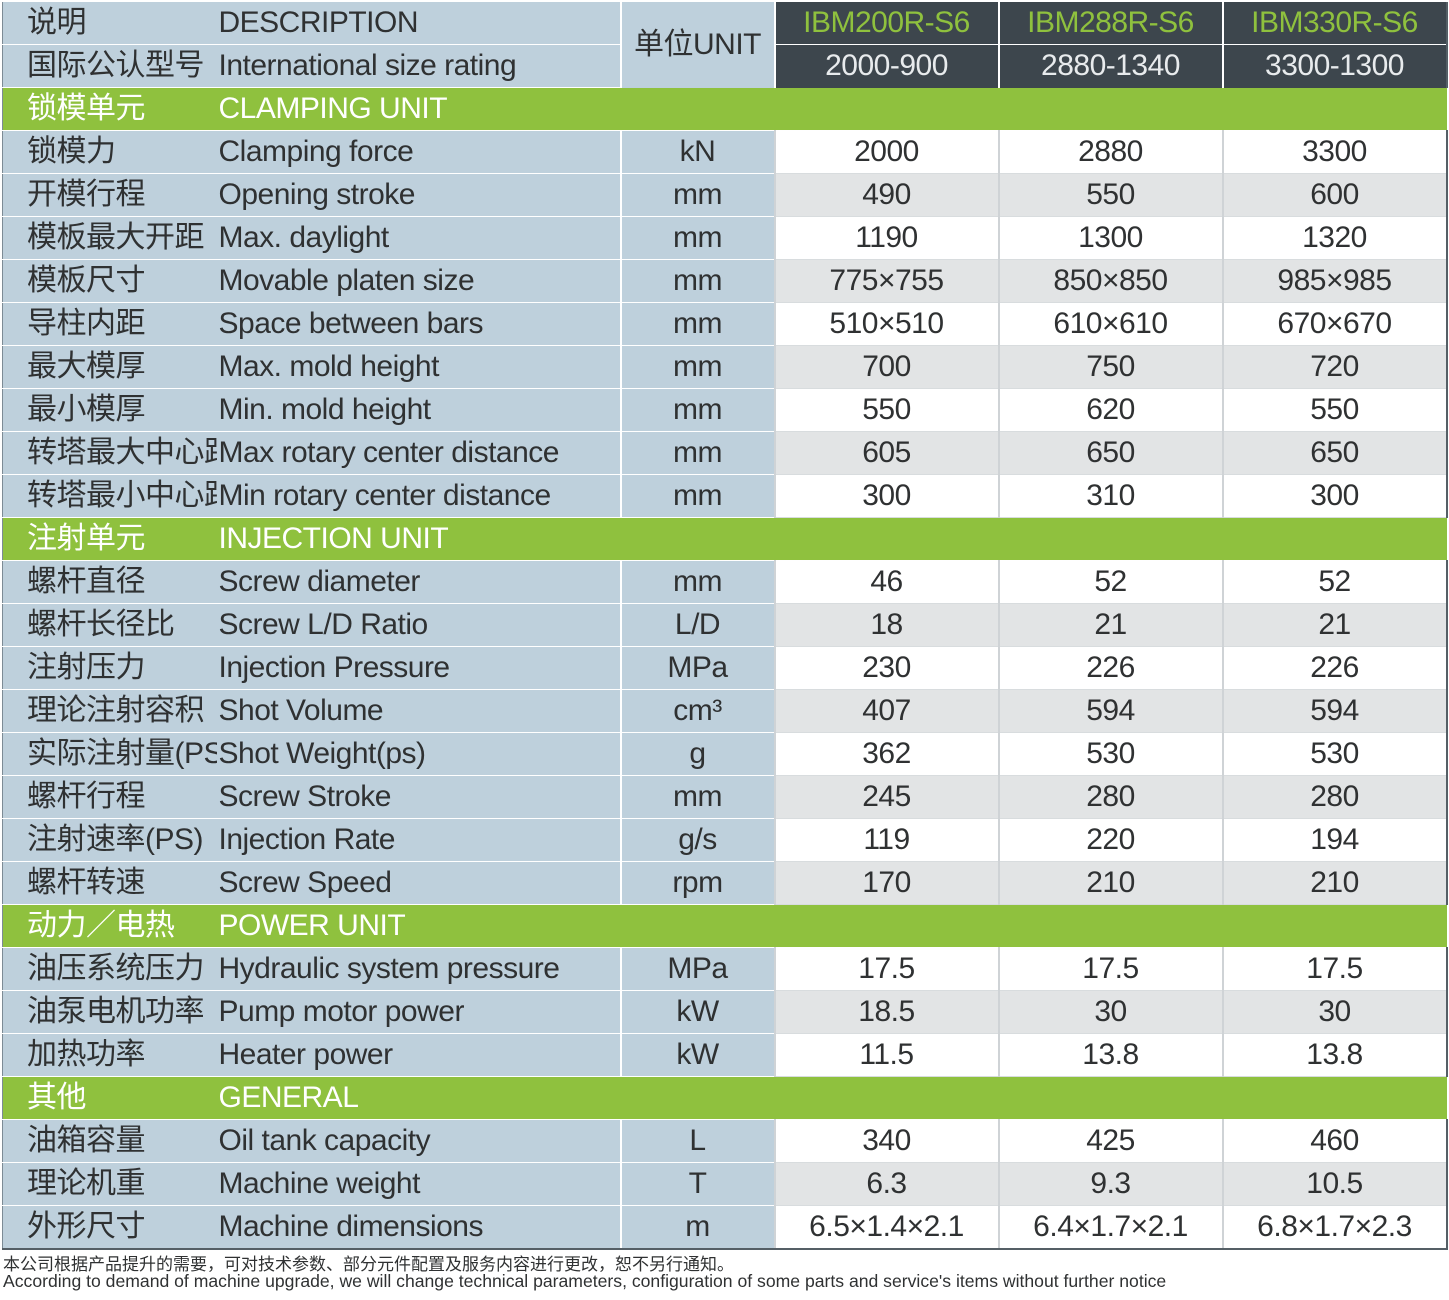  What do you see at coordinates (886, 1227) in the screenshot?
I see `spec-value: 6.5×1.4×2.1` at bounding box center [886, 1227].